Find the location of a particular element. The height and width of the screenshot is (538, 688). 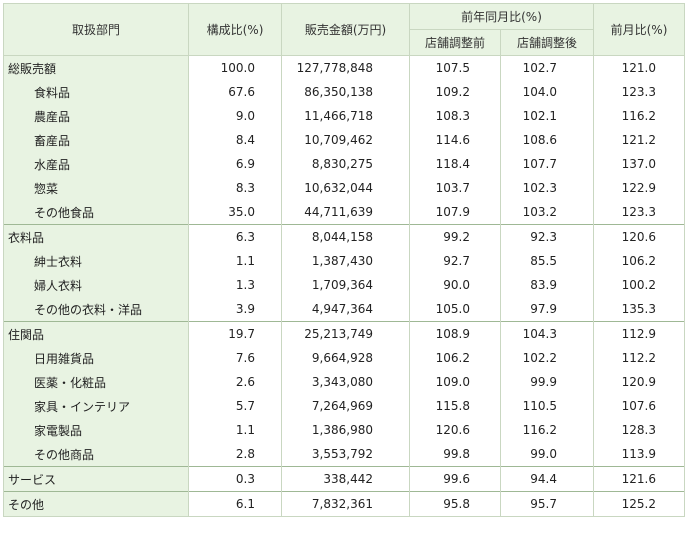

header-row-sub: 店舗調整前 店舗調整後 is located at coordinates (344, 42).